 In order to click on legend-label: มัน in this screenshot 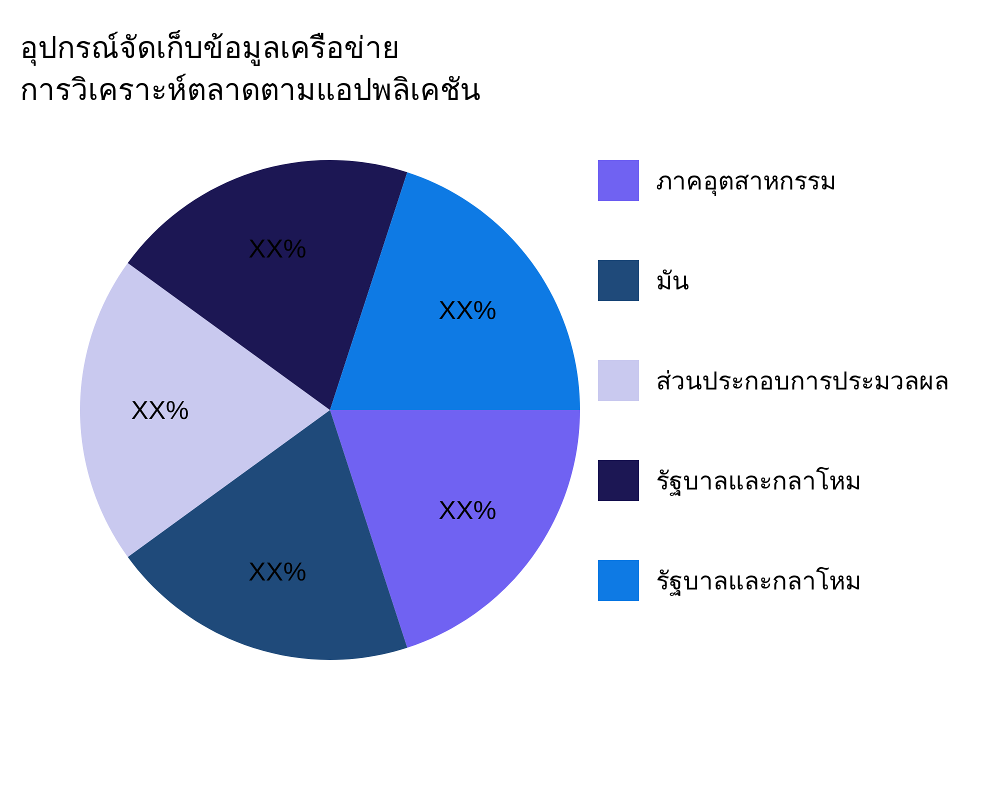, I will do `click(672, 281)`.